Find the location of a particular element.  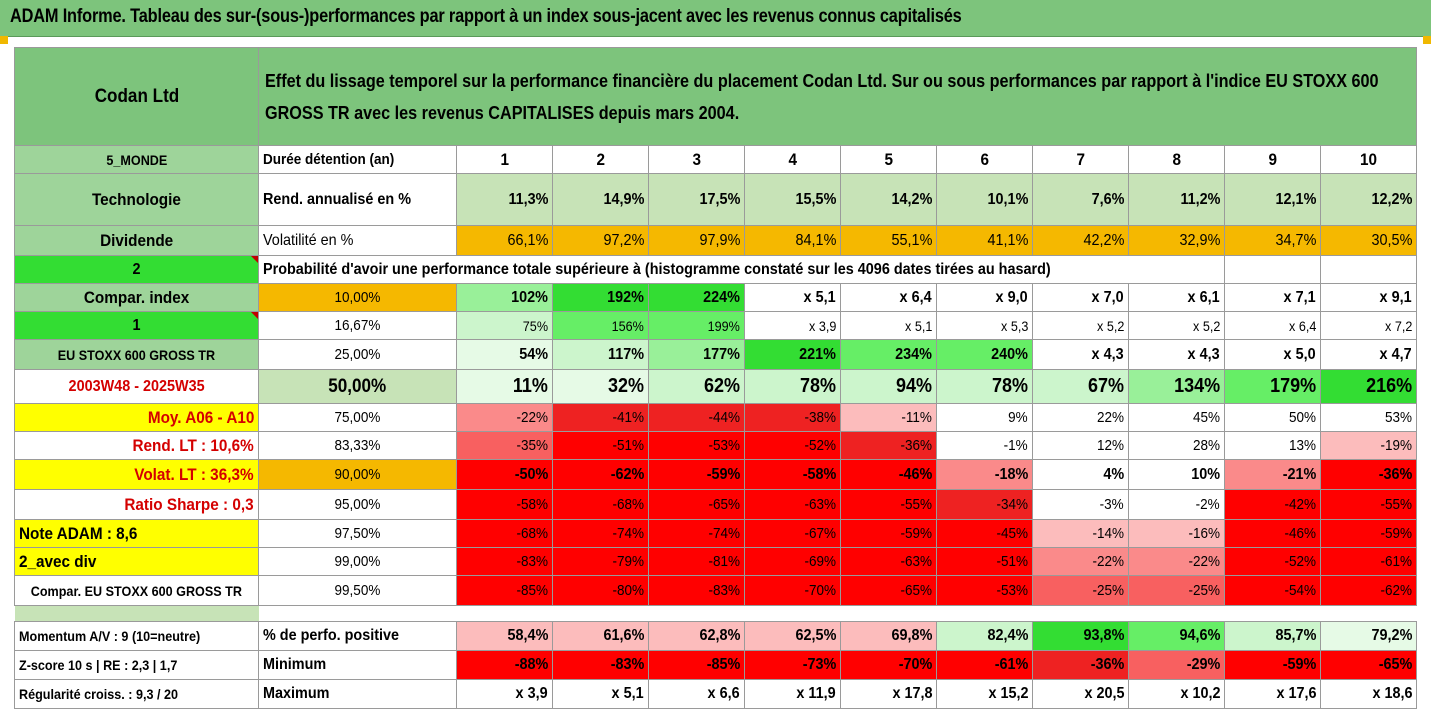

quantile-value: 177% is located at coordinates (696, 354).